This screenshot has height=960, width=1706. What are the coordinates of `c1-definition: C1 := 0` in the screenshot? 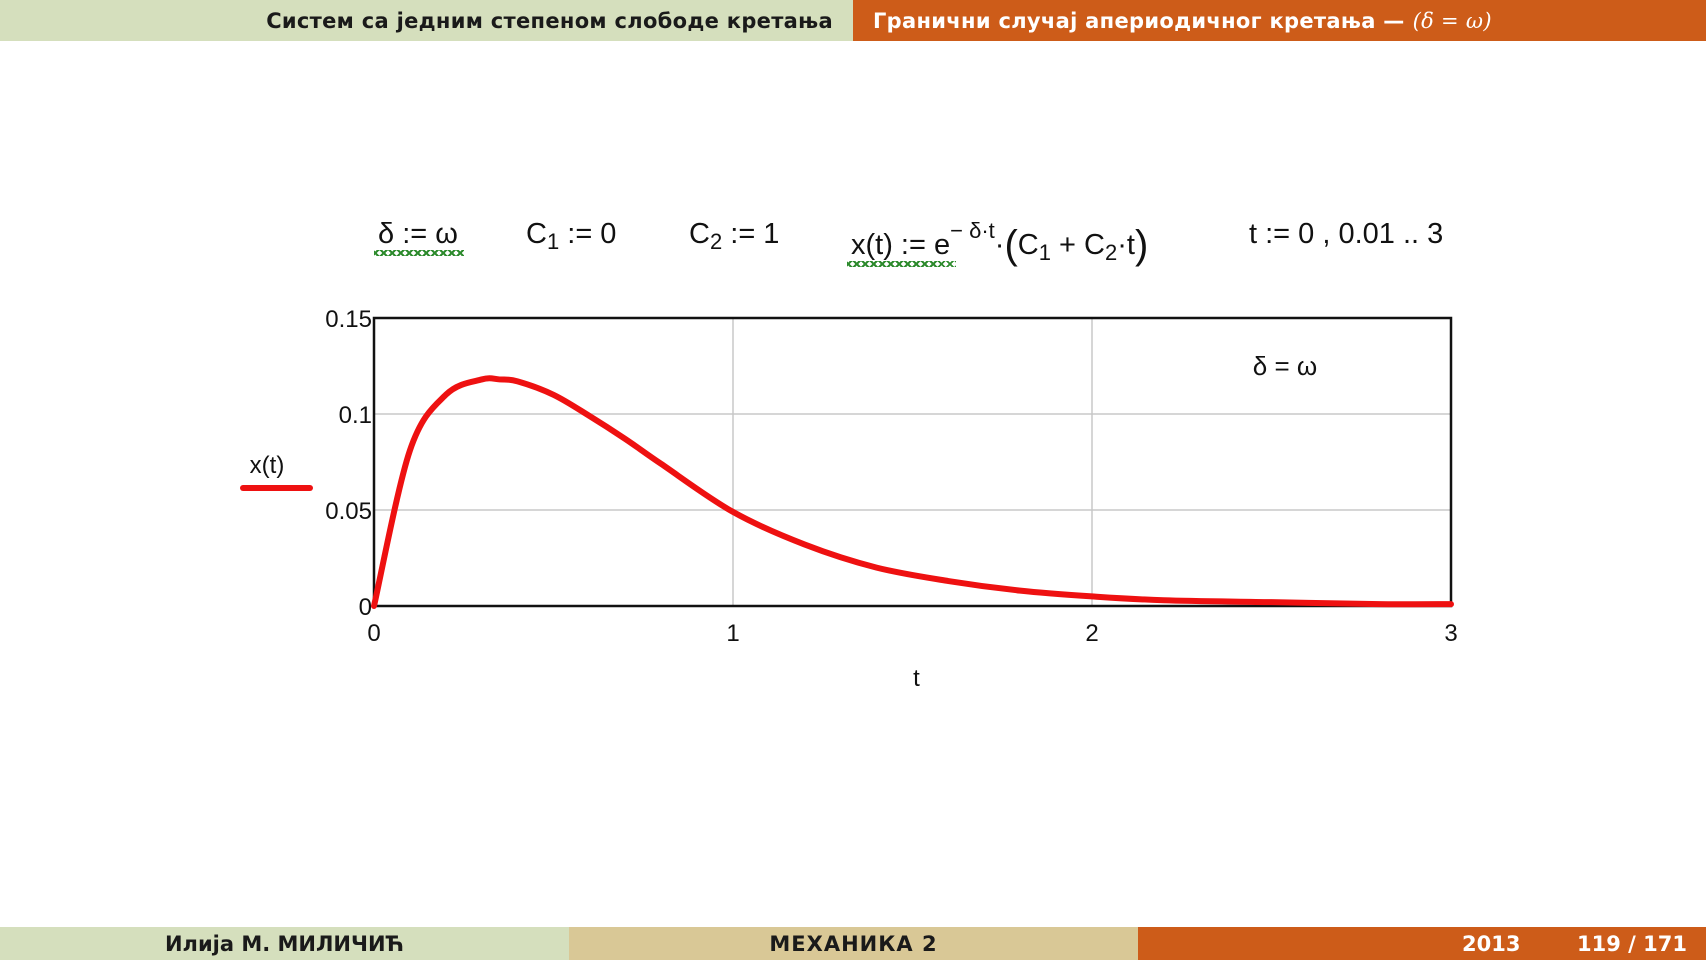 It's located at (571, 240).